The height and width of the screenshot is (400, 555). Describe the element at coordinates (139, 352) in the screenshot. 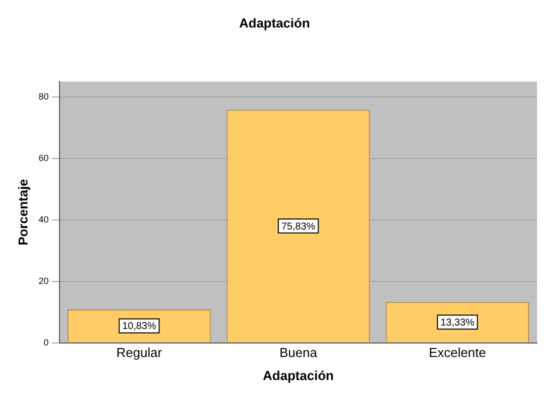

I see `x-tick-label: Regular` at that location.